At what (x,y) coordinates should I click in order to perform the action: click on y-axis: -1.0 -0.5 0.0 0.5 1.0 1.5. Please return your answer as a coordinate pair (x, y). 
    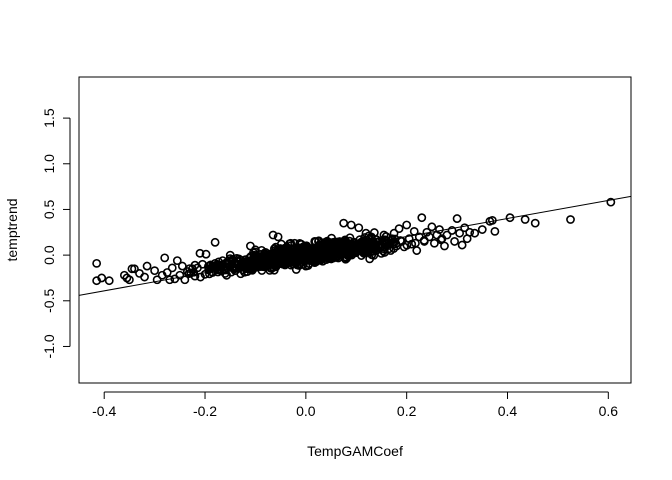
    Looking at the image, I should click on (56, 233).